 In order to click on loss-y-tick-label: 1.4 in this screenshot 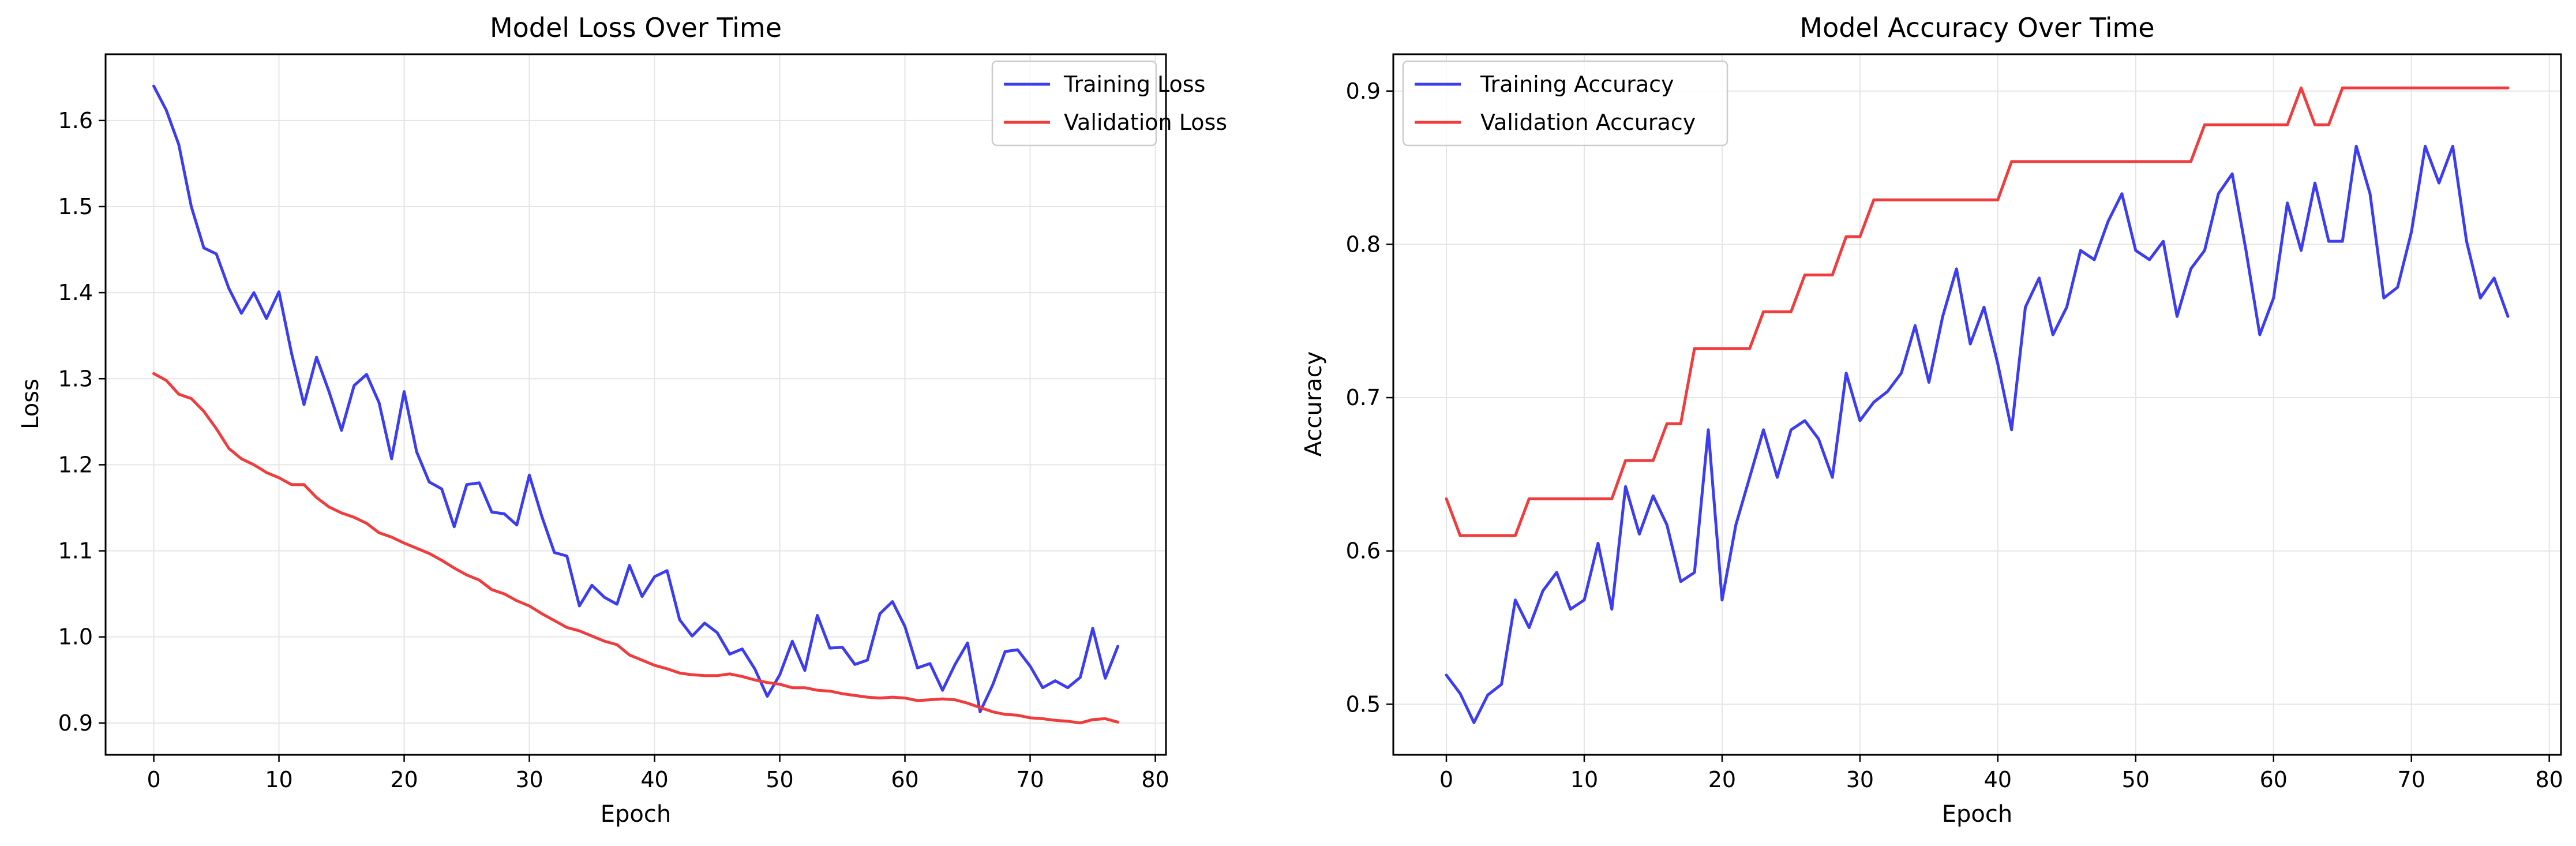, I will do `click(75, 292)`.